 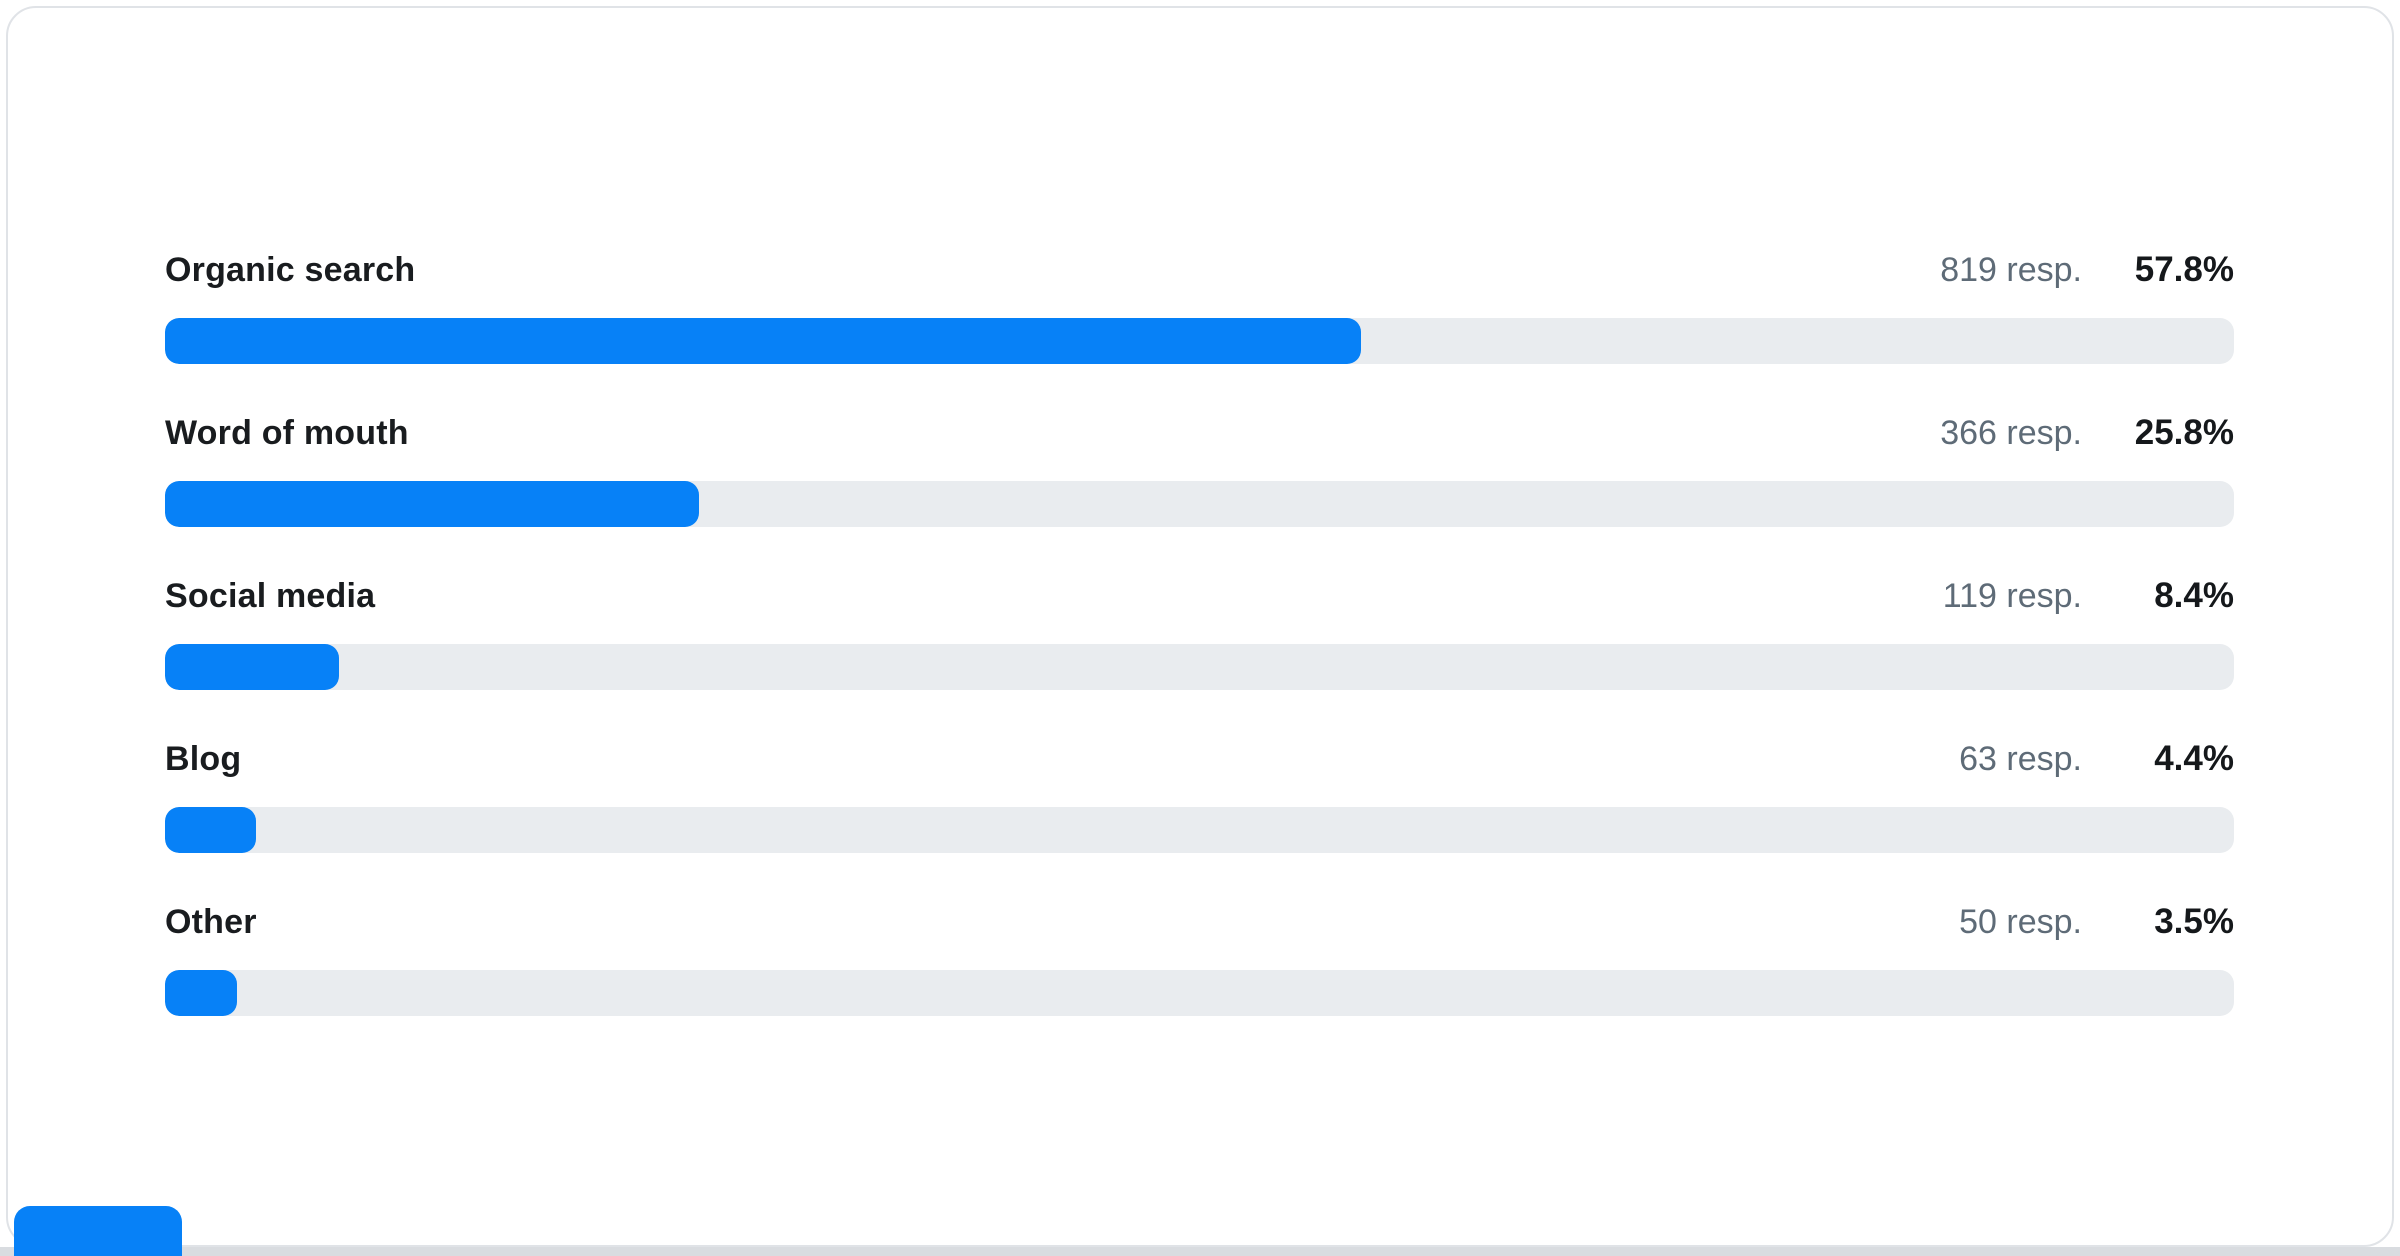 What do you see at coordinates (1199, 470) in the screenshot?
I see `survey-row: Word of mouth 366 resp. 25.8%` at bounding box center [1199, 470].